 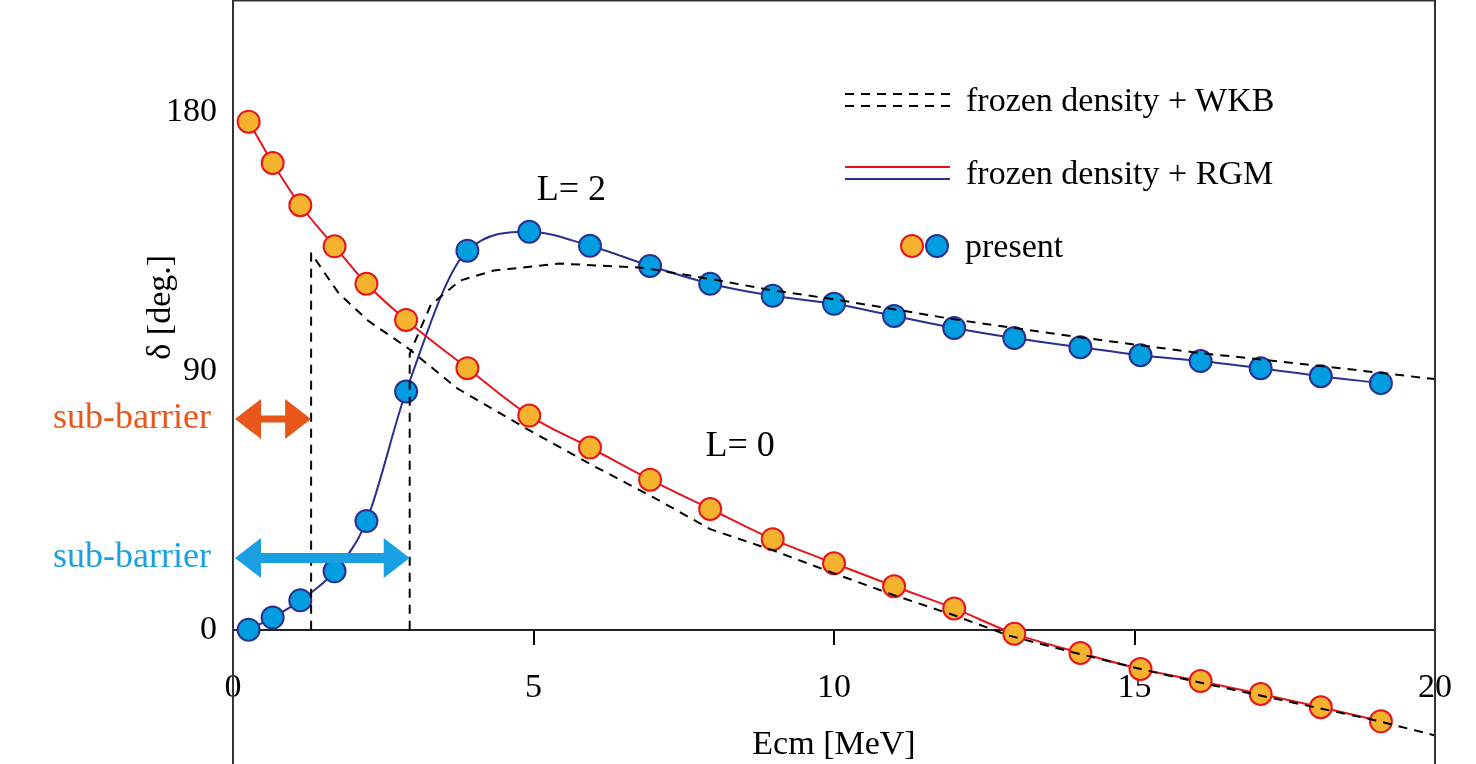 I want to click on annotation: L= 0, so click(x=740, y=444).